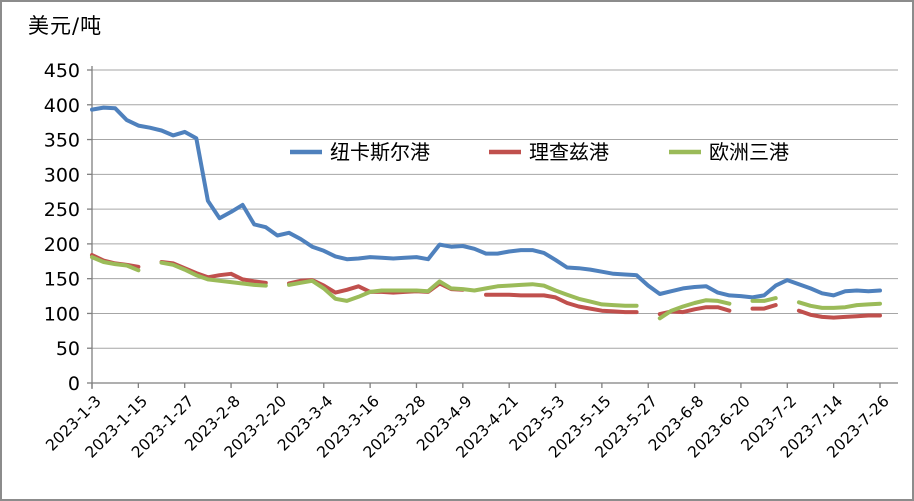 This screenshot has height=501, width=914. What do you see at coordinates (62, 245) in the screenshot?
I see `y-tick-label: 200` at bounding box center [62, 245].